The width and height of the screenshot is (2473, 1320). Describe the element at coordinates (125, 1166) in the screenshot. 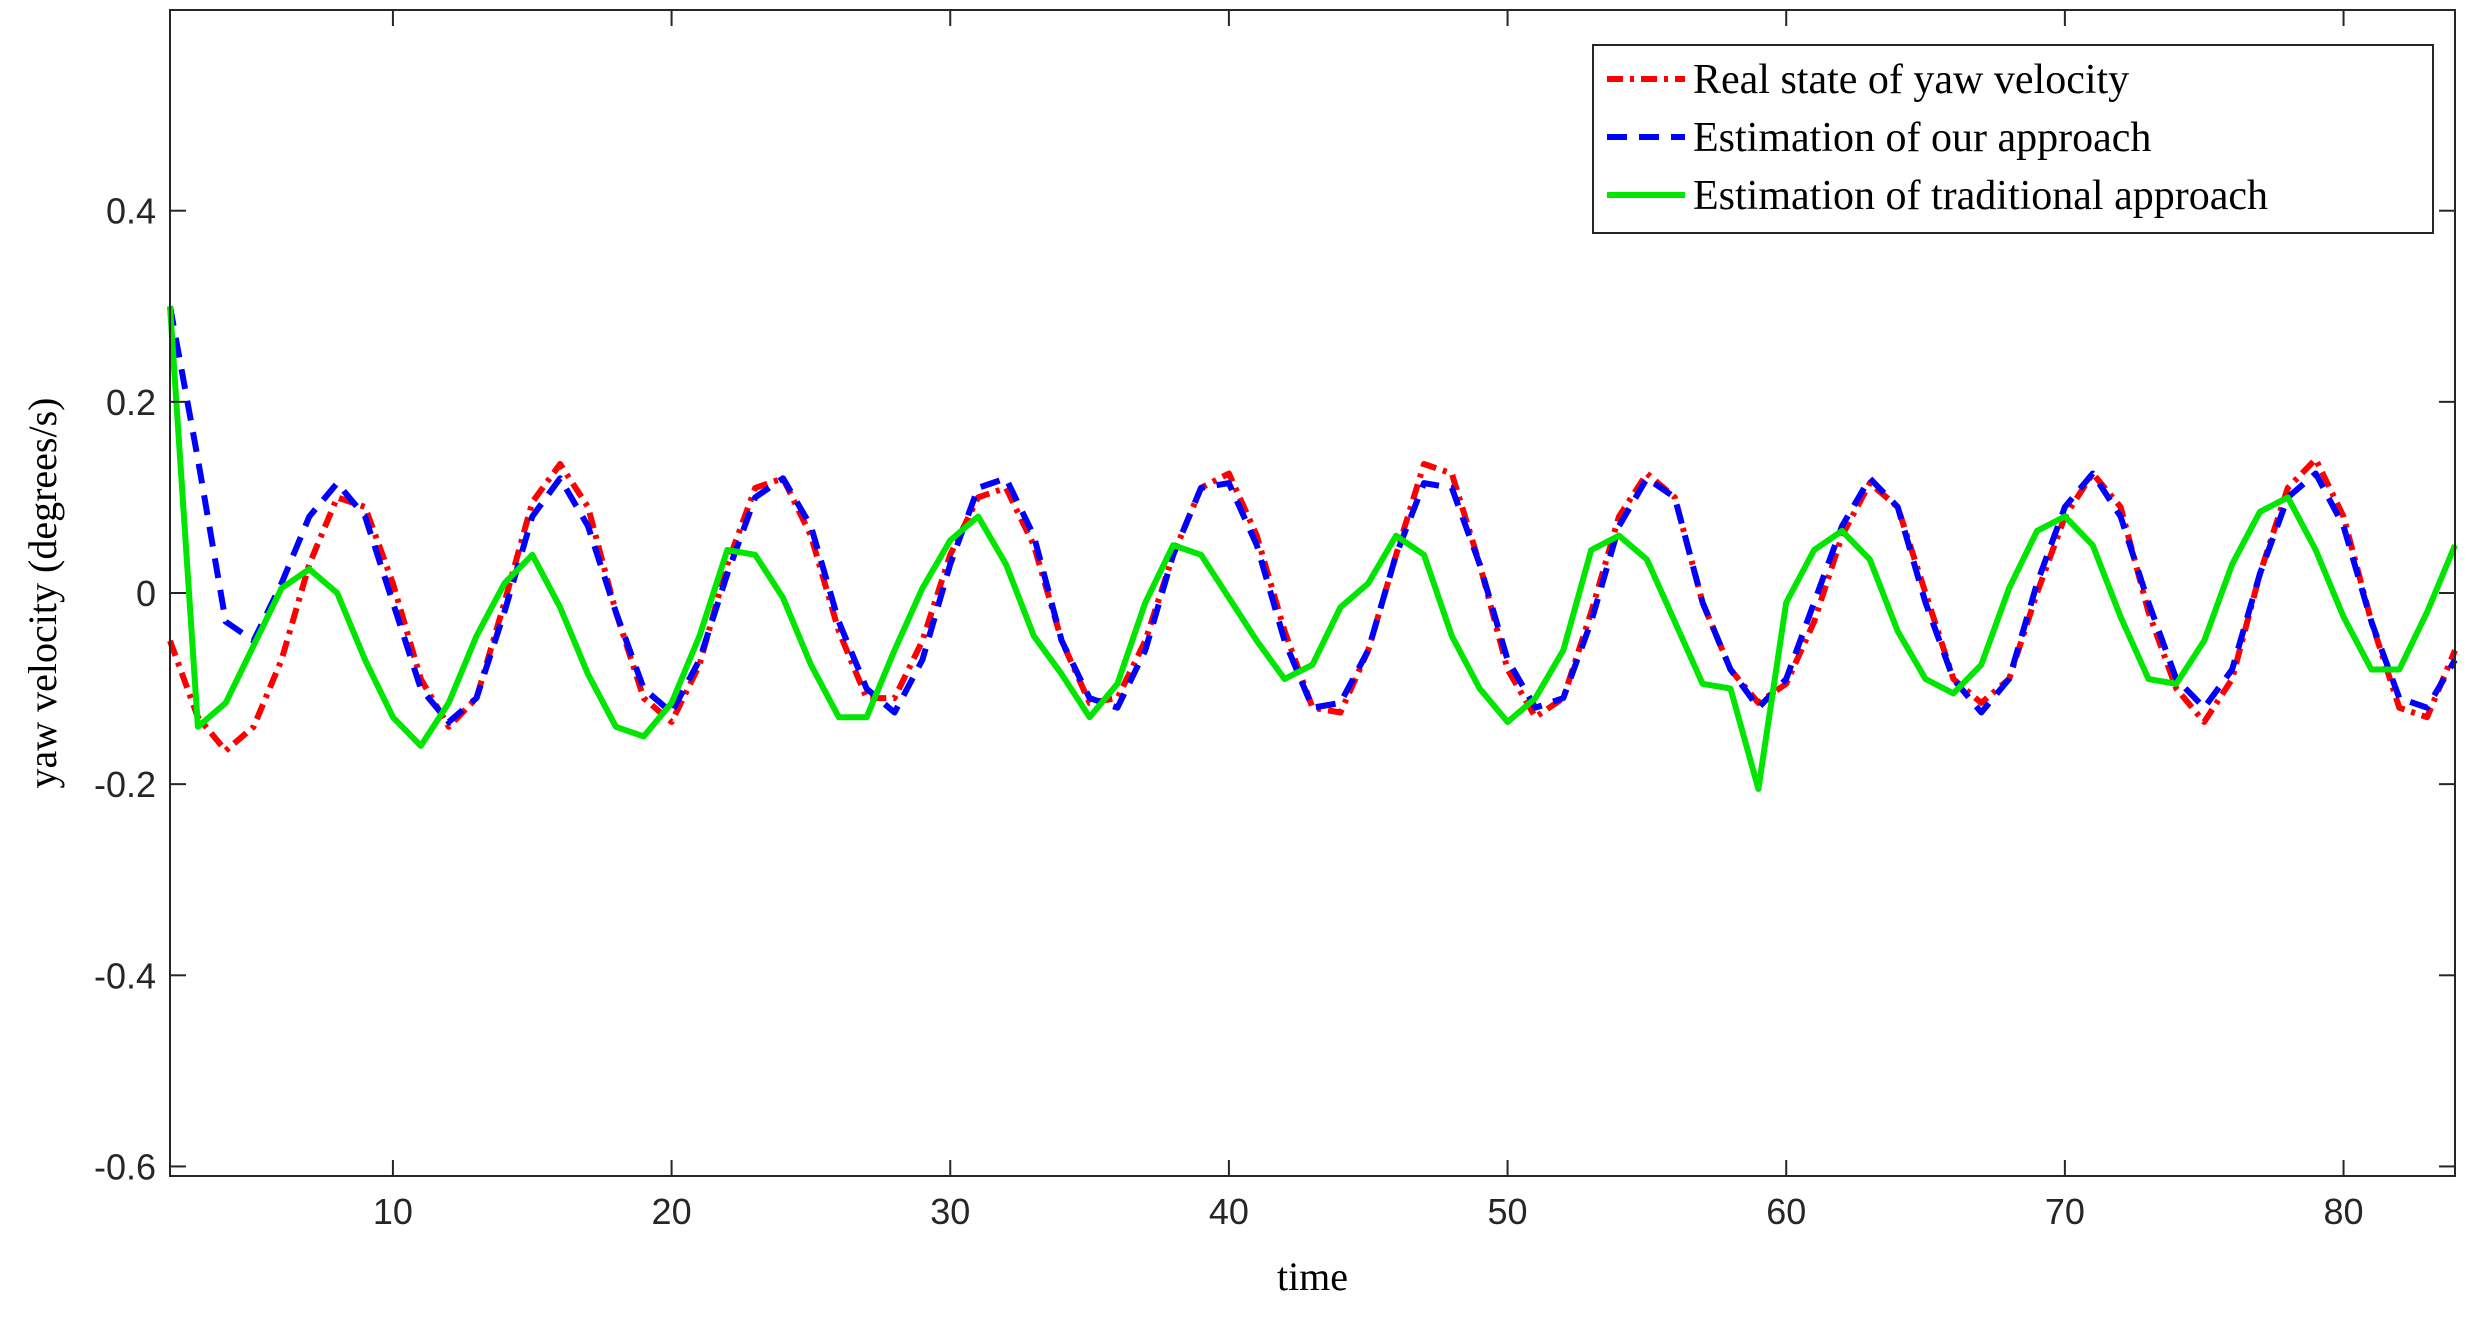

I see `y-tick-label: -0.6` at that location.